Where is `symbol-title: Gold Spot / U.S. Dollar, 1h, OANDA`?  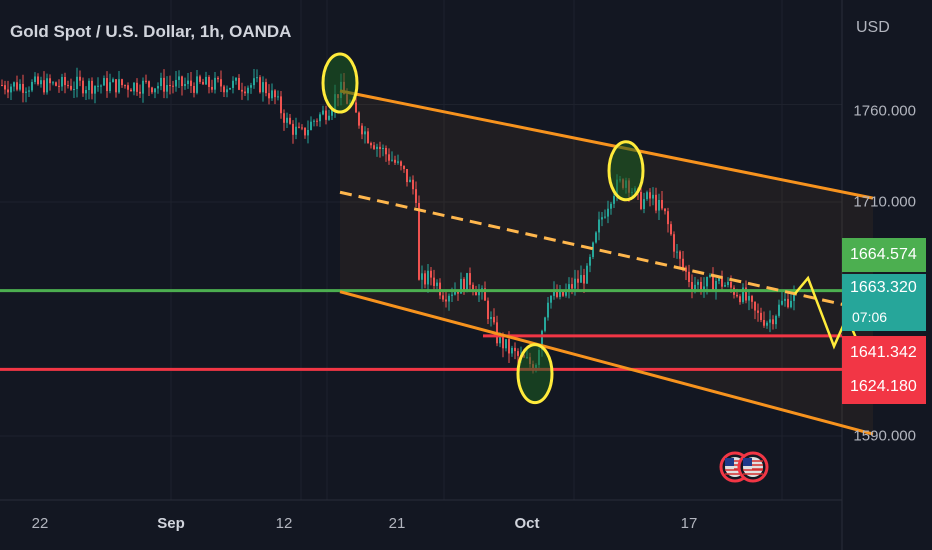
symbol-title: Gold Spot / U.S. Dollar, 1h, OANDA is located at coordinates (151, 31).